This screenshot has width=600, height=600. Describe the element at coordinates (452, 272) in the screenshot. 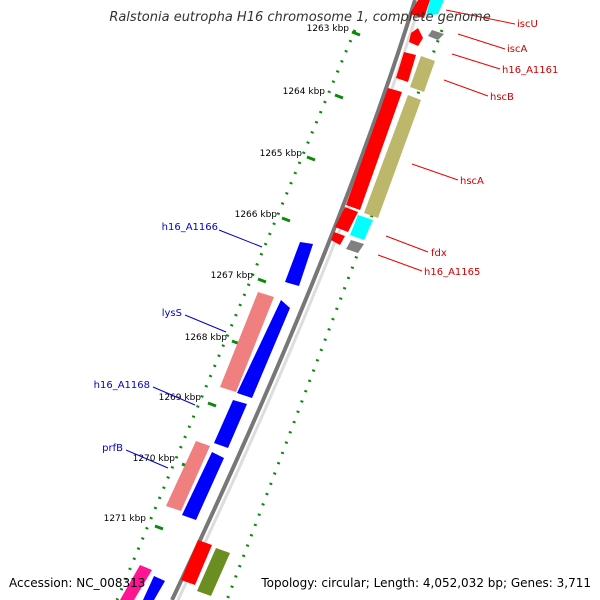

I see `gene-label-h16-a1165: h16_A1165` at that location.